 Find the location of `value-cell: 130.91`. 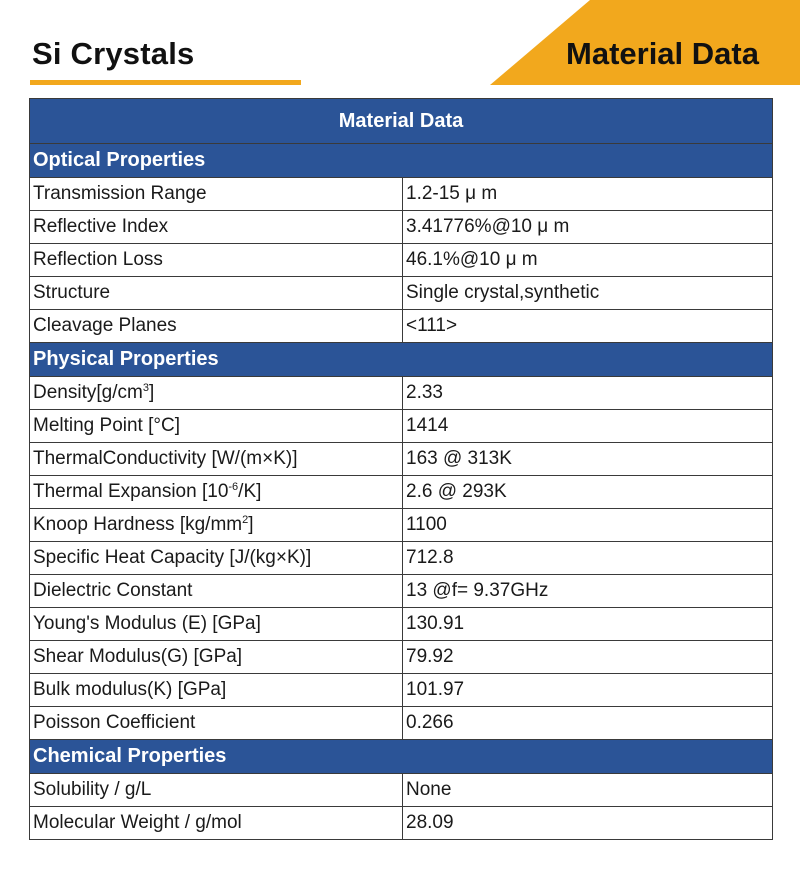

value-cell: 130.91 is located at coordinates (587, 624).